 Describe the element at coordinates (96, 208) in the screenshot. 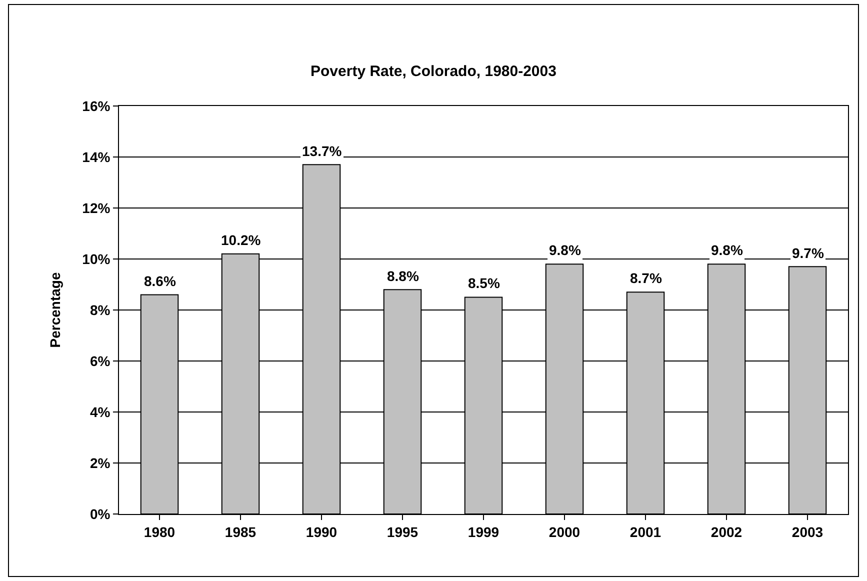

I see `y-tick-label: 12%` at that location.